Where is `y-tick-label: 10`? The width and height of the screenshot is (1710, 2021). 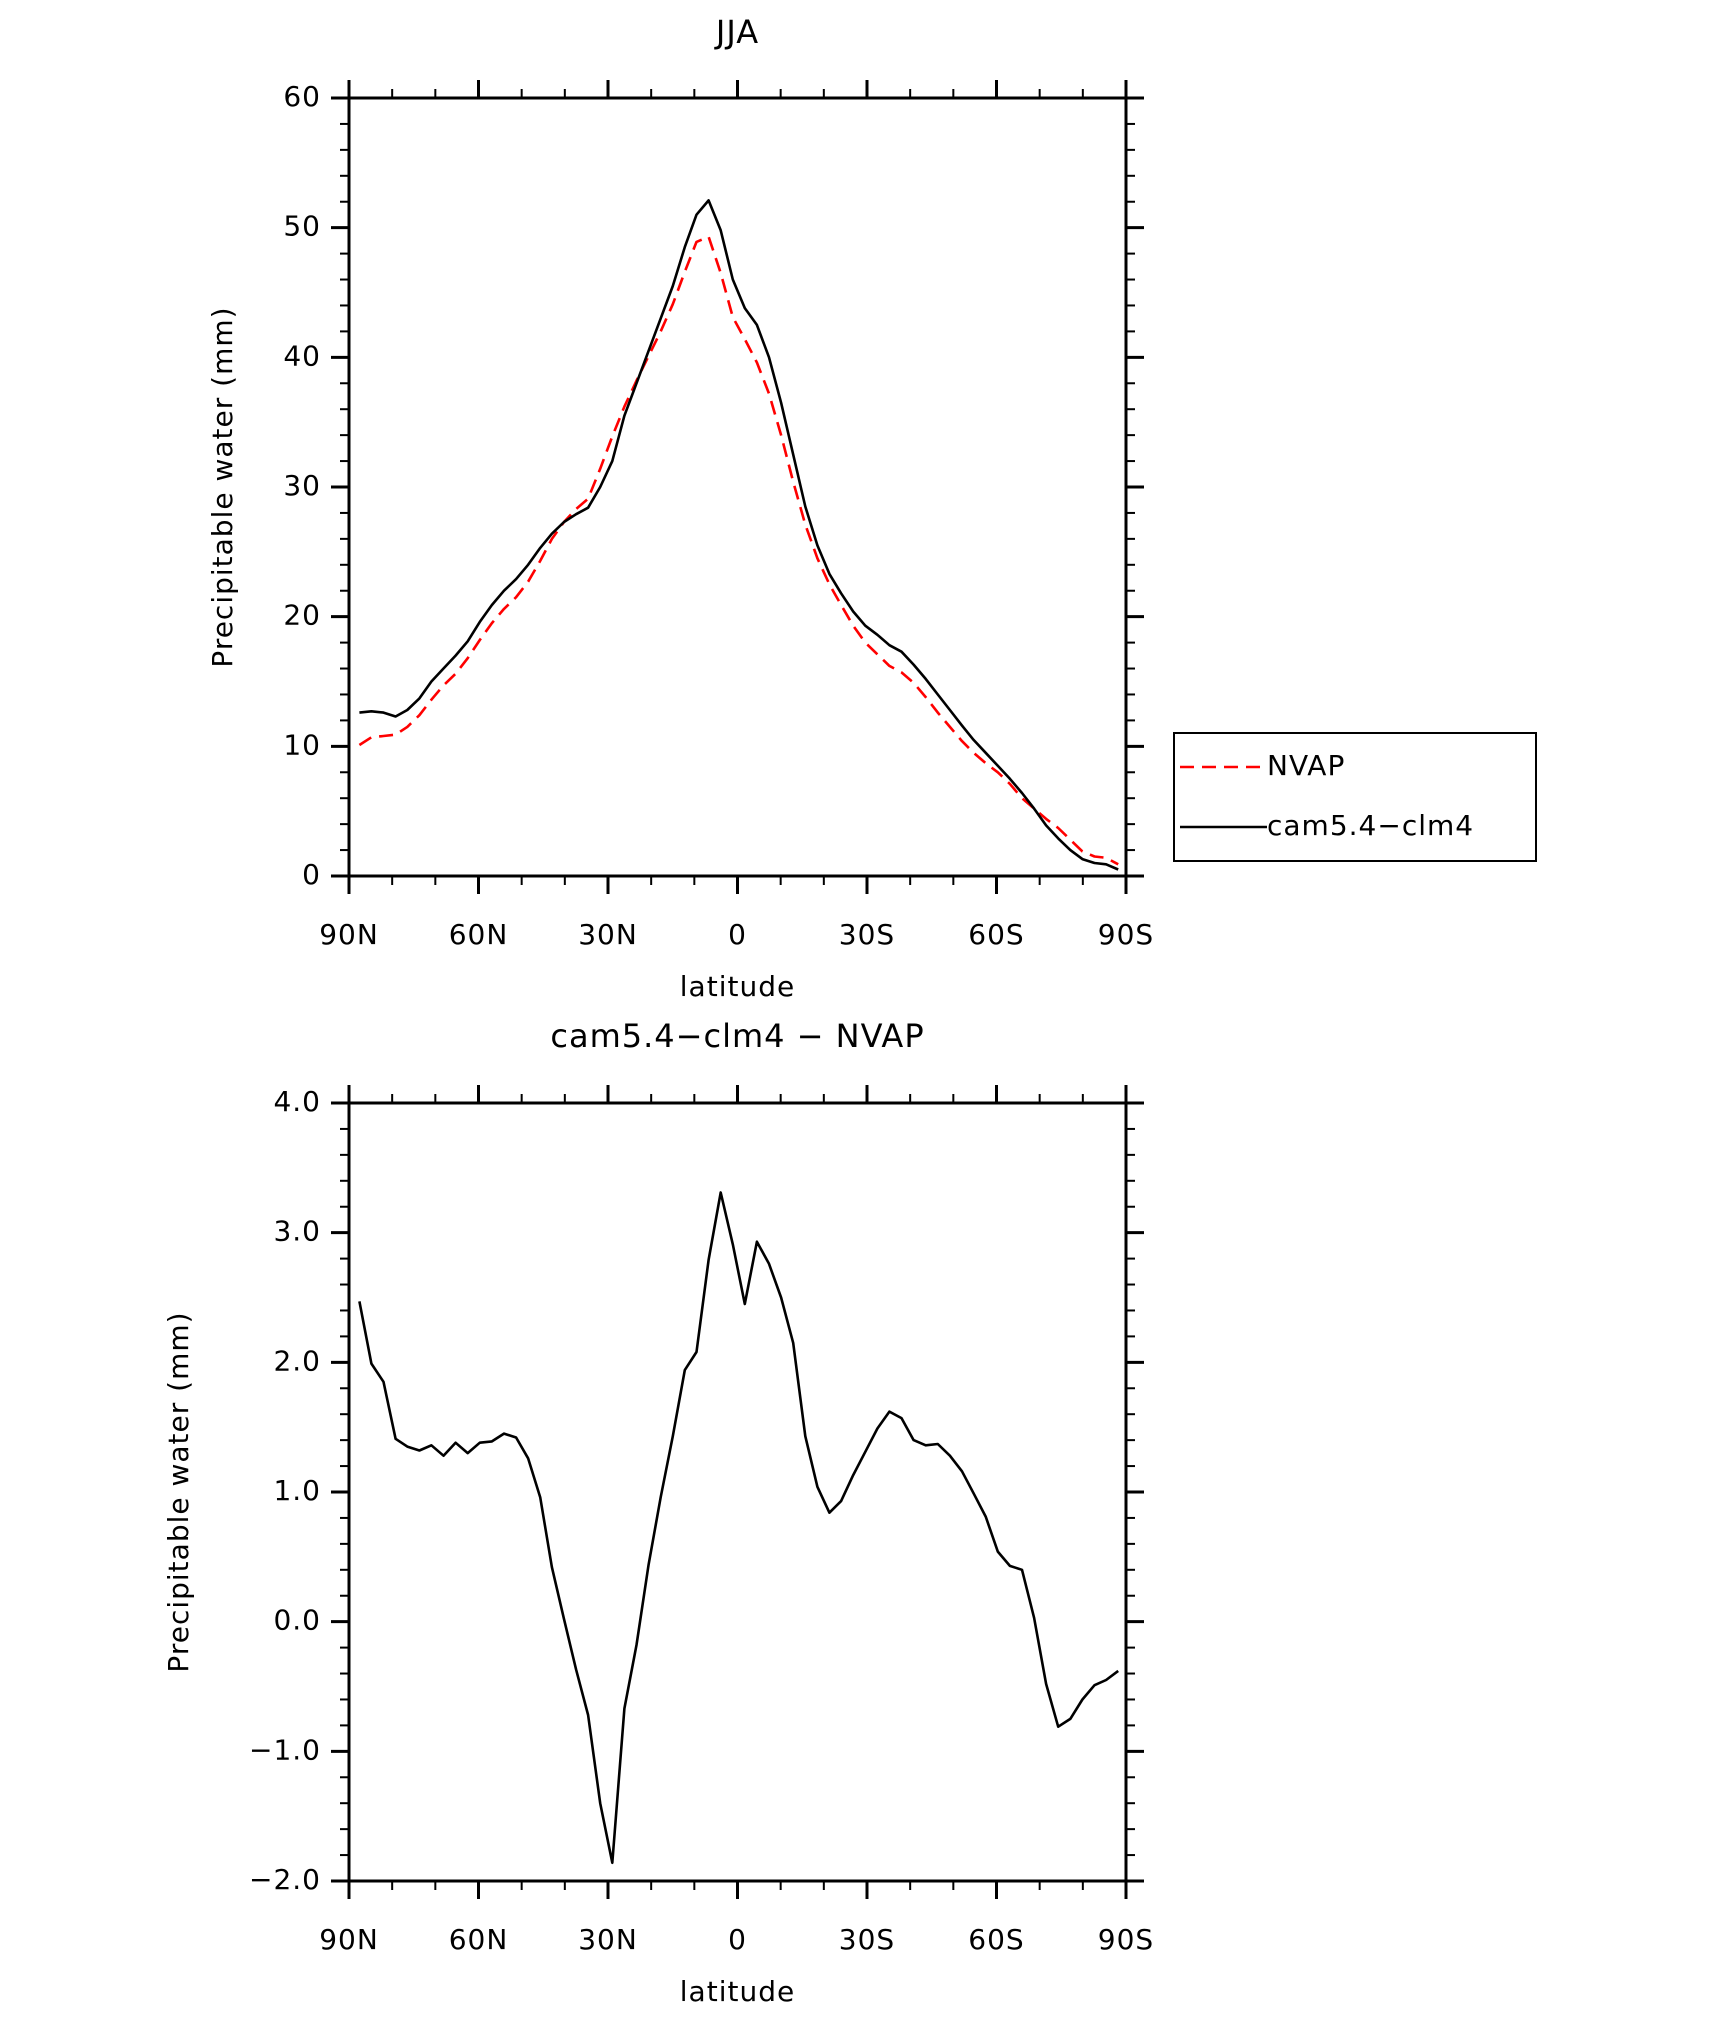 y-tick-label: 10 is located at coordinates (302, 744).